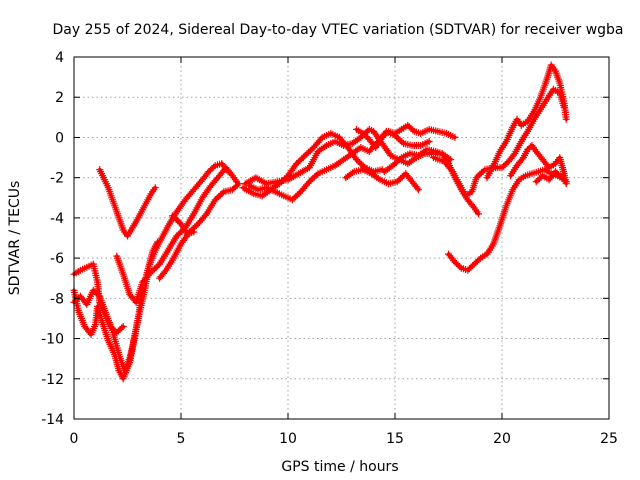  What do you see at coordinates (15, 238) in the screenshot?
I see `y-axis-label: SDTVAR / TECUs` at bounding box center [15, 238].